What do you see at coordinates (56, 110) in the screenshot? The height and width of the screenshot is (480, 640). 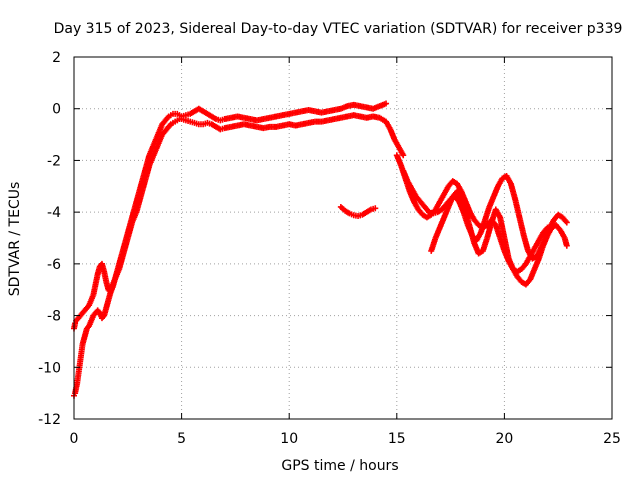 I see `y-tick-label: 0` at bounding box center [56, 110].